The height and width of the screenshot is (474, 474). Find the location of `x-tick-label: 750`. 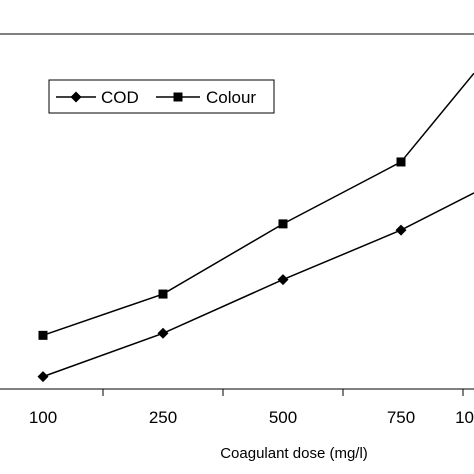

x-tick-label: 750 is located at coordinates (401, 417).